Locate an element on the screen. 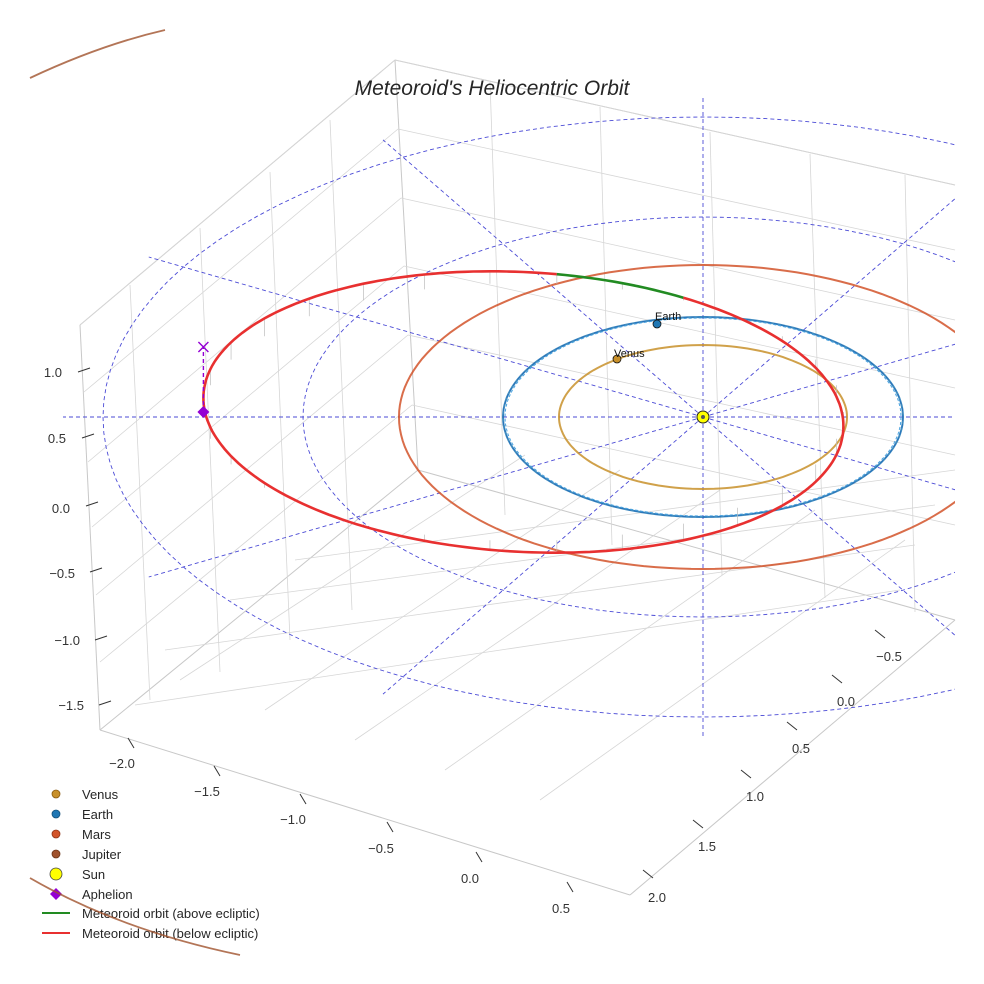  legend-label: Aphelion is located at coordinates (107, 894).